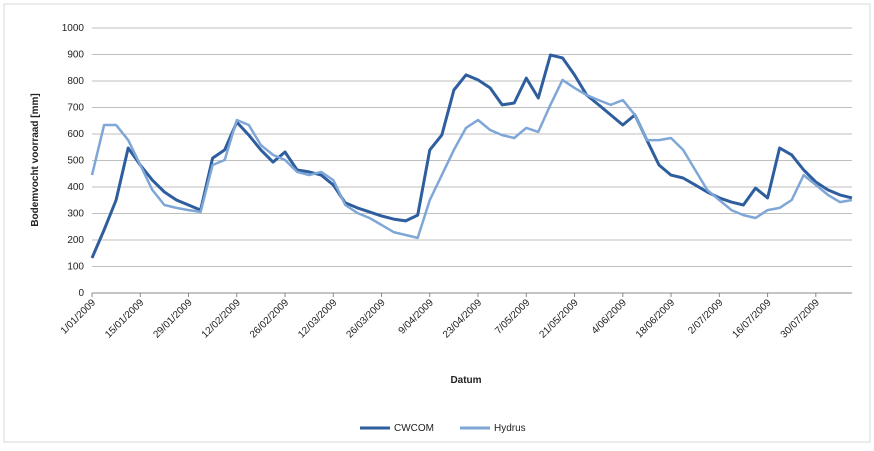  What do you see at coordinates (75, 267) in the screenshot?
I see `y-tick-label: 100` at bounding box center [75, 267].